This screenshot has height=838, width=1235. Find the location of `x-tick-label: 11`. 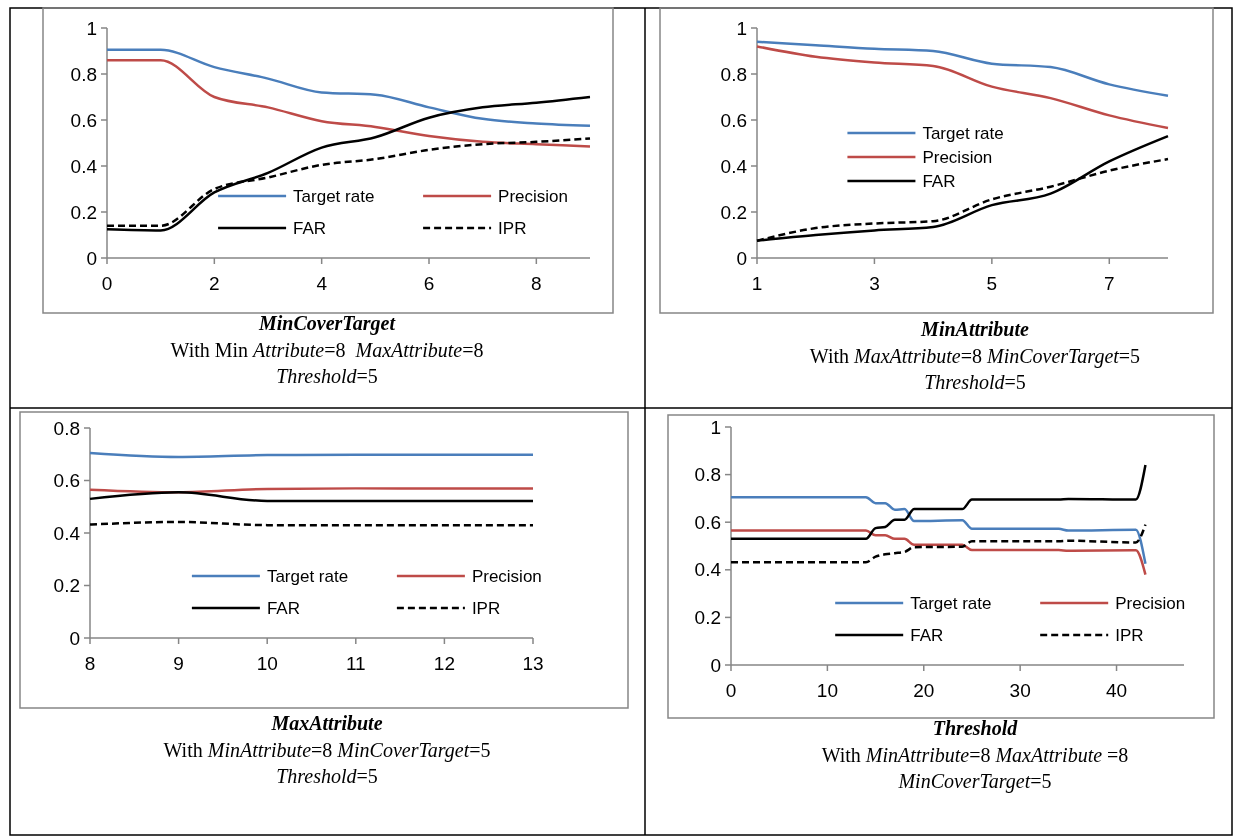

x-tick-label: 11 is located at coordinates (355, 663).